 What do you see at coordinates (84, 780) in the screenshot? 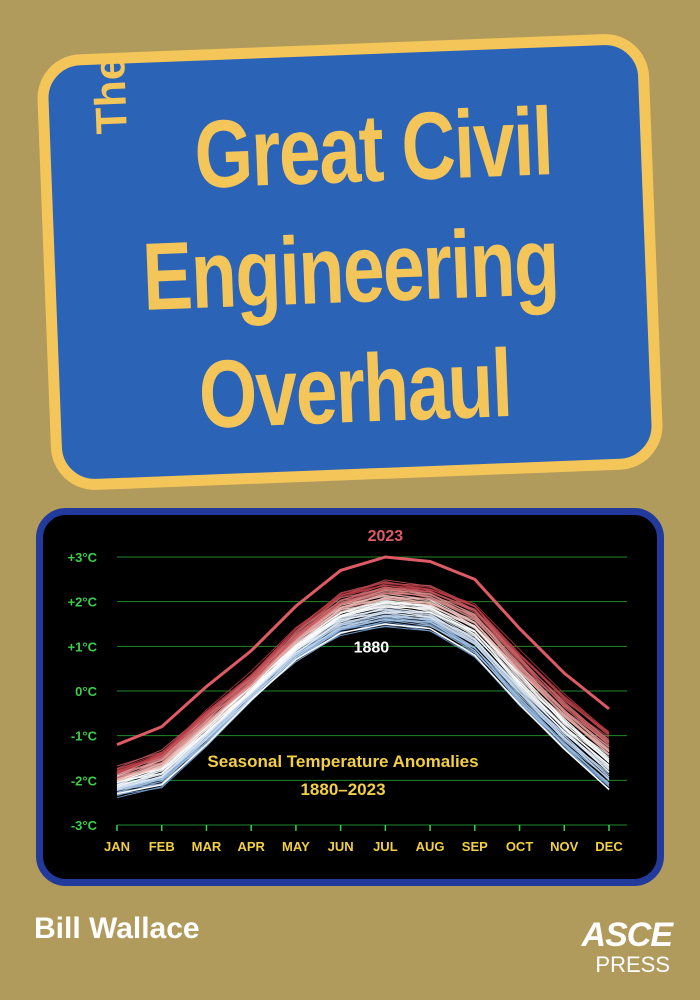
I see `y-tick-label: -2°C` at bounding box center [84, 780].